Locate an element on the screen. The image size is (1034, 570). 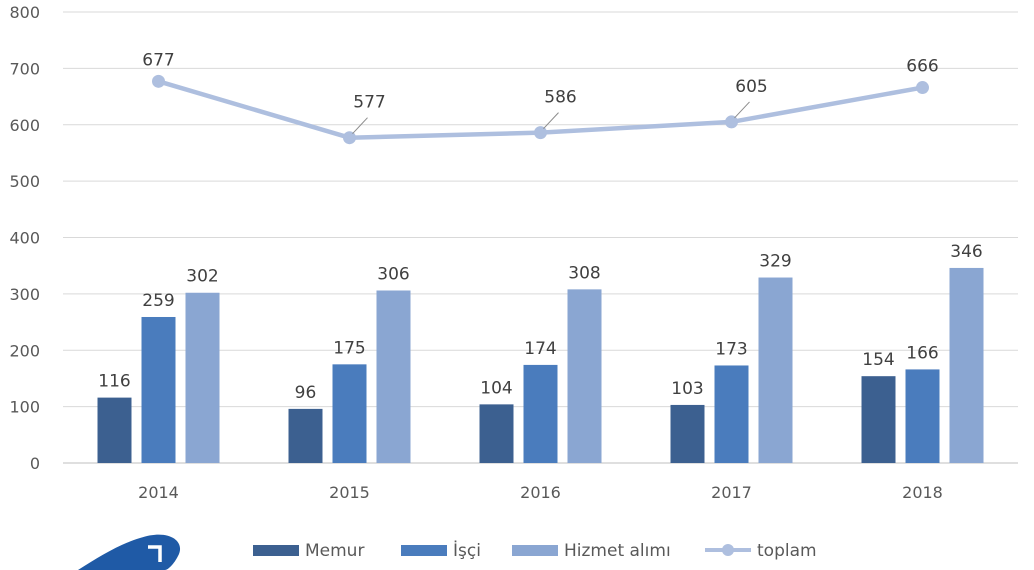
x-tick-label: 2016 is located at coordinates (540, 492).